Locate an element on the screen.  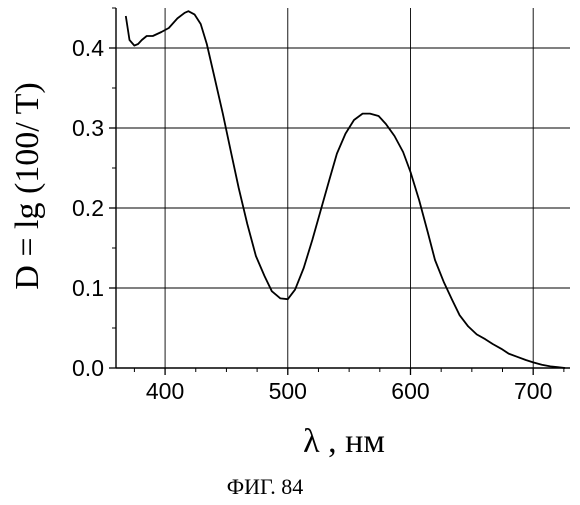
y-tick-label: 0.0 is located at coordinates (88, 368).